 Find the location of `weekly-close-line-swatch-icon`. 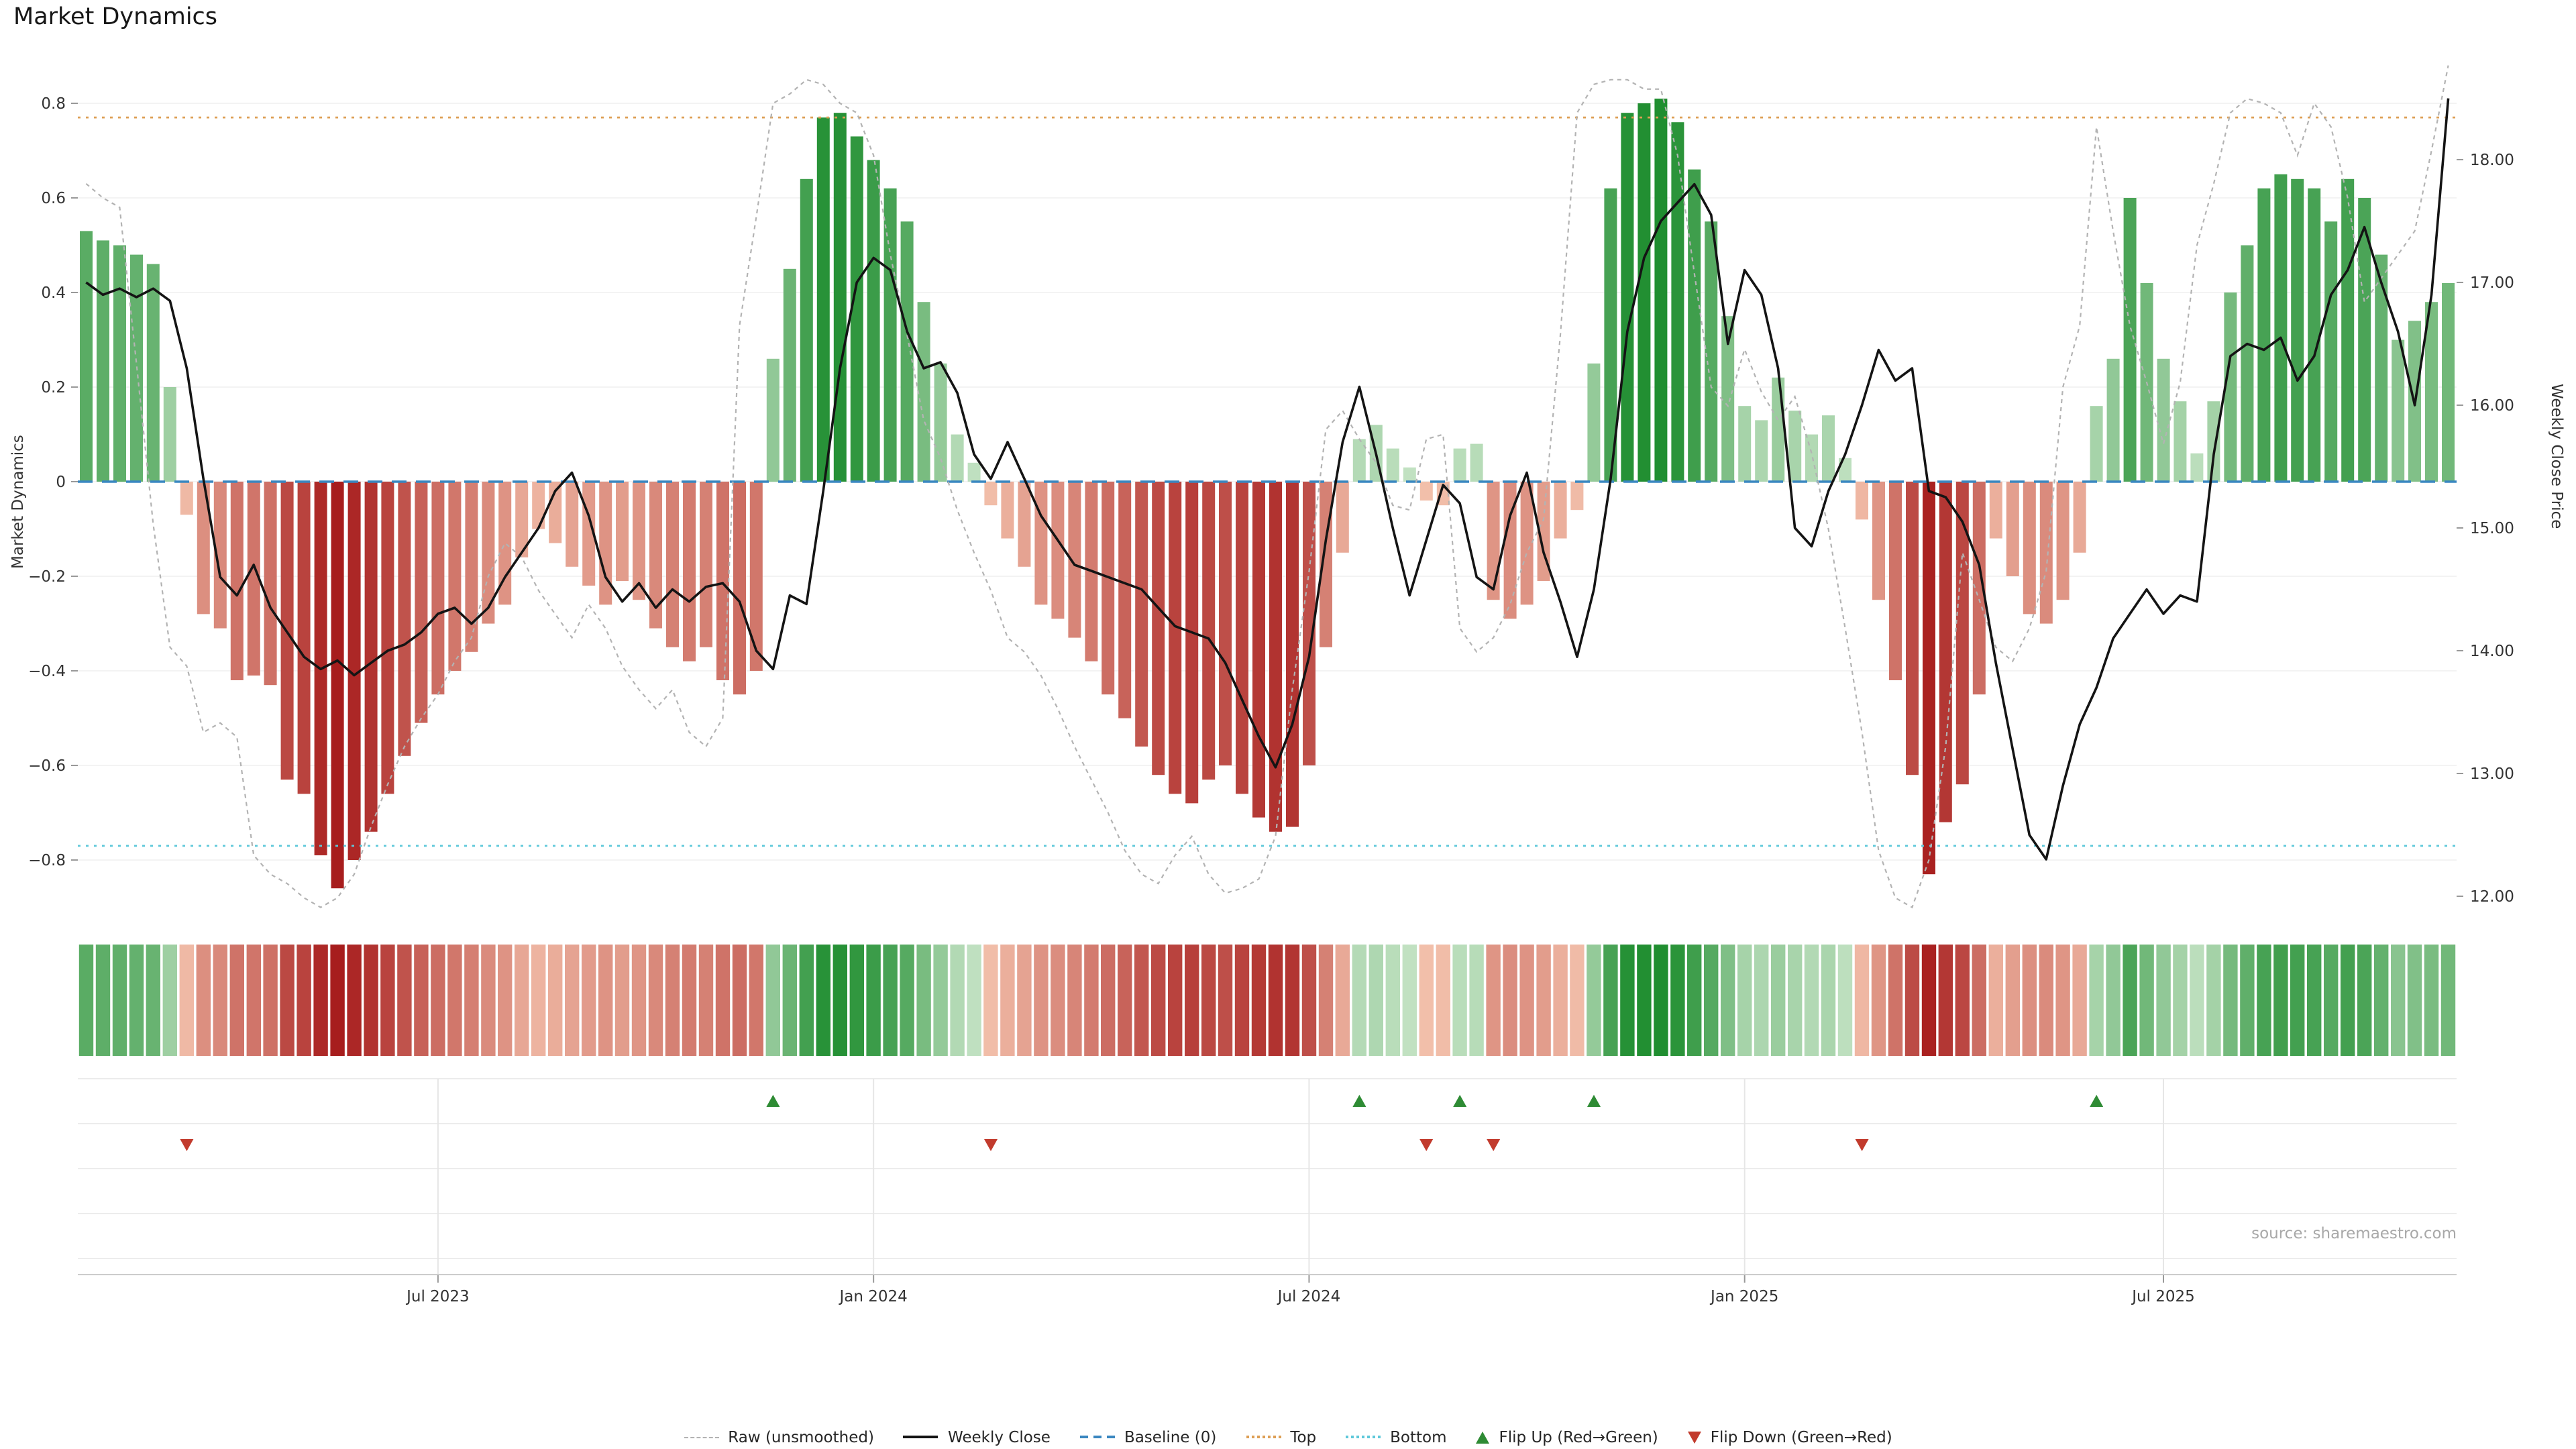

weekly-close-line-swatch-icon is located at coordinates (920, 1437).